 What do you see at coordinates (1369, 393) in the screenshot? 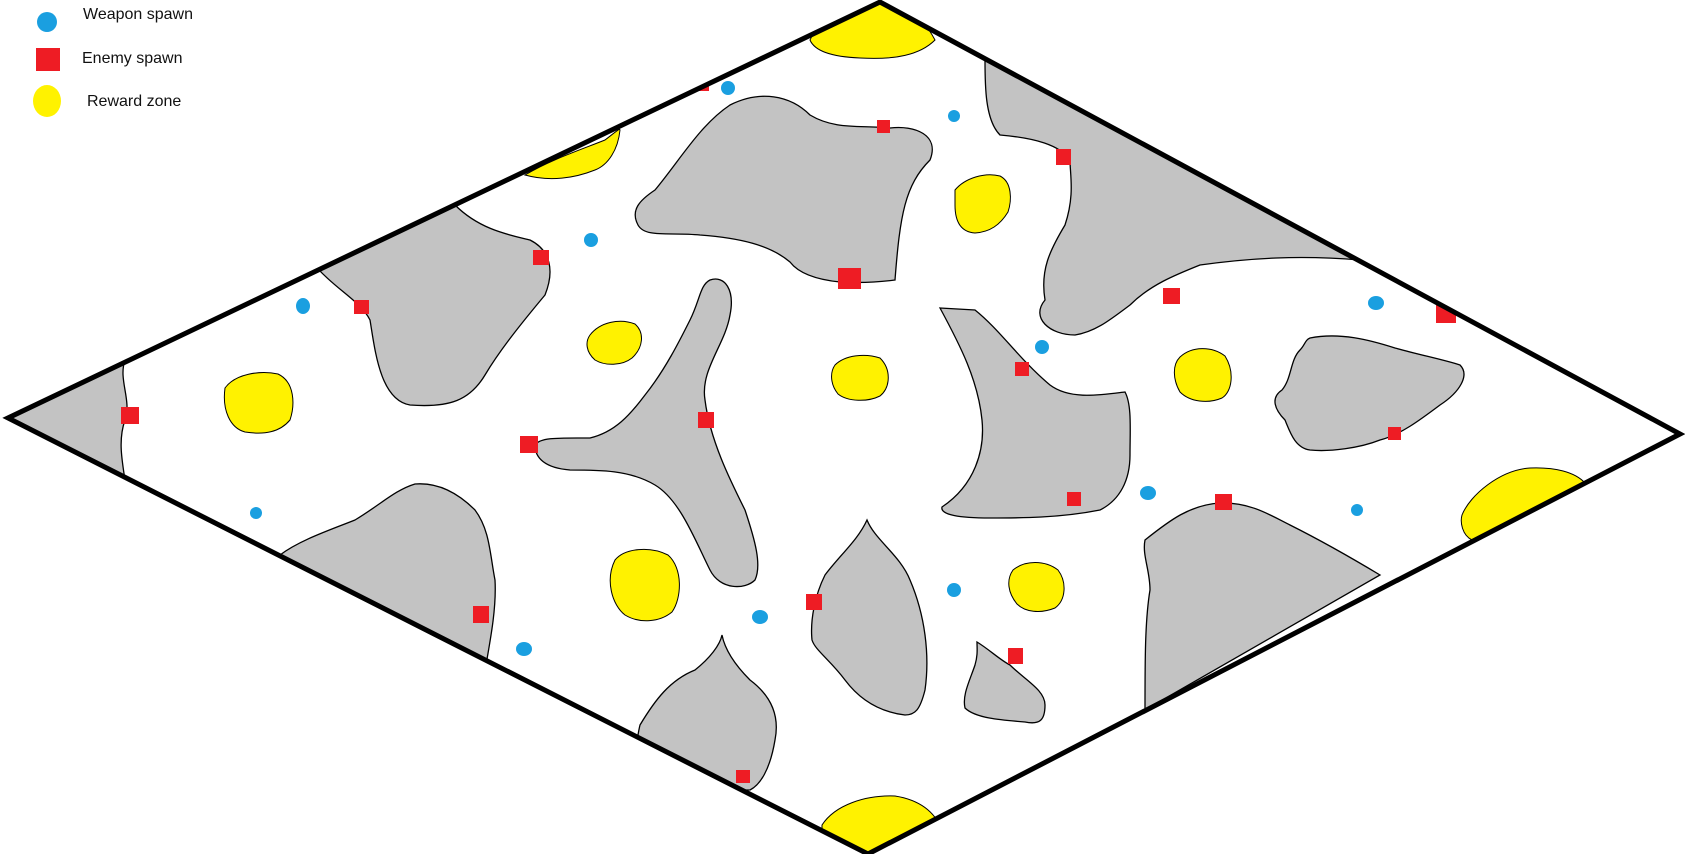
I see `obstacle-east-blob` at bounding box center [1369, 393].